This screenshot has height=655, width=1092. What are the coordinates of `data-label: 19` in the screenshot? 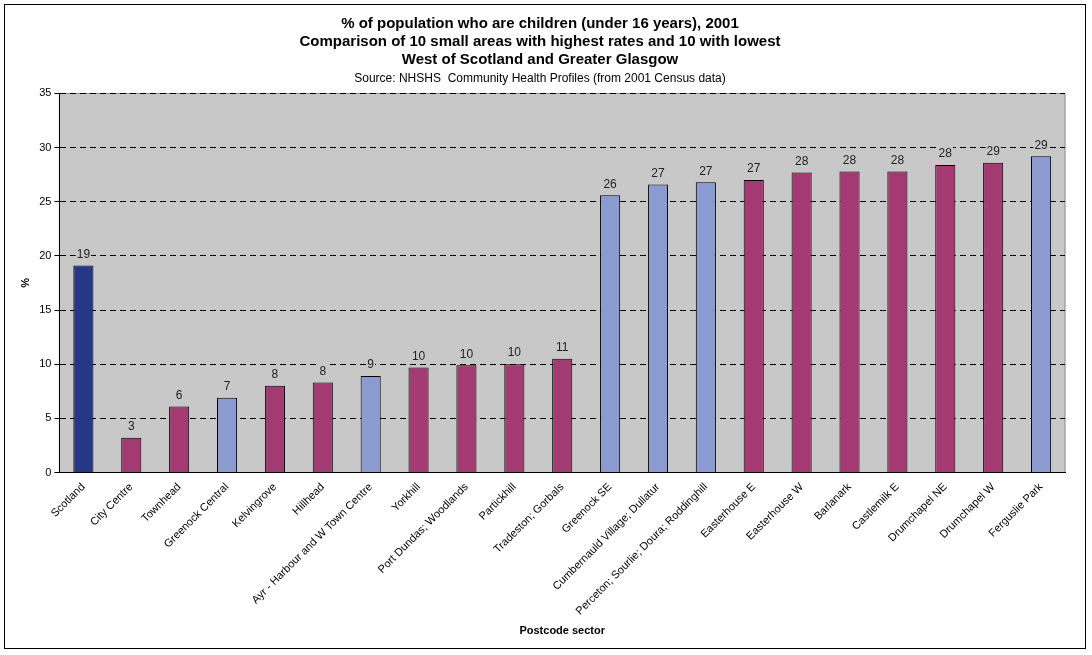 It's located at (83, 253).